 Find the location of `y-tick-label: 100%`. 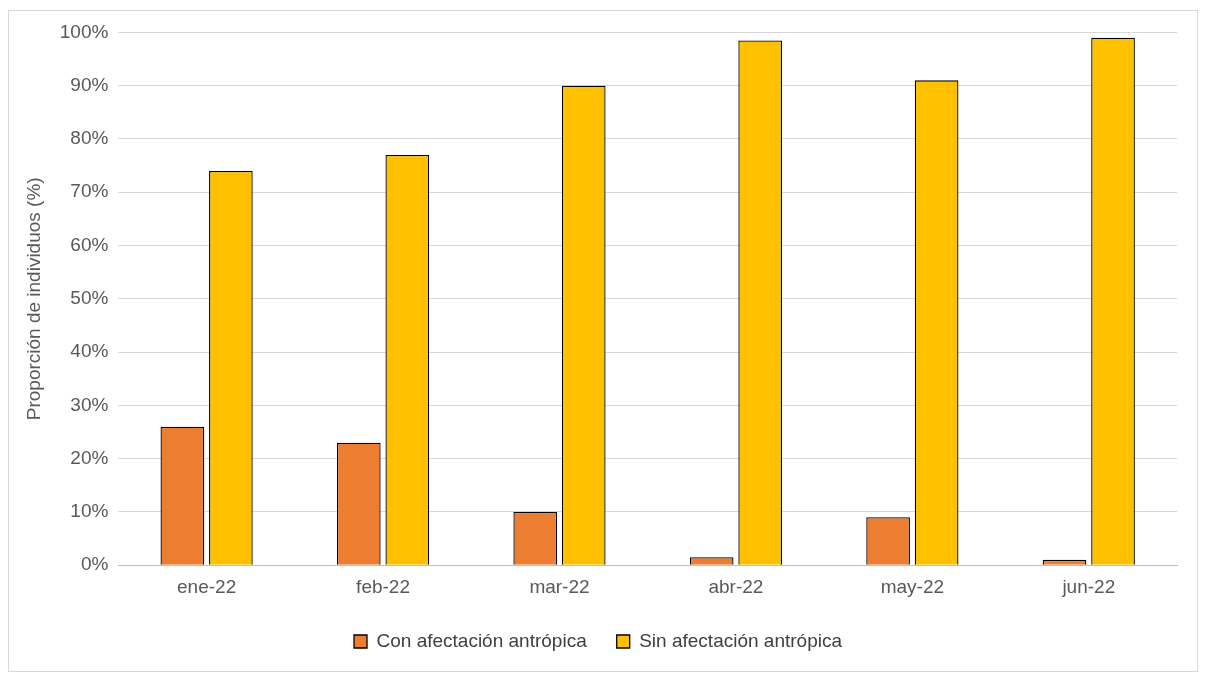

y-tick-label: 100% is located at coordinates (84, 31).